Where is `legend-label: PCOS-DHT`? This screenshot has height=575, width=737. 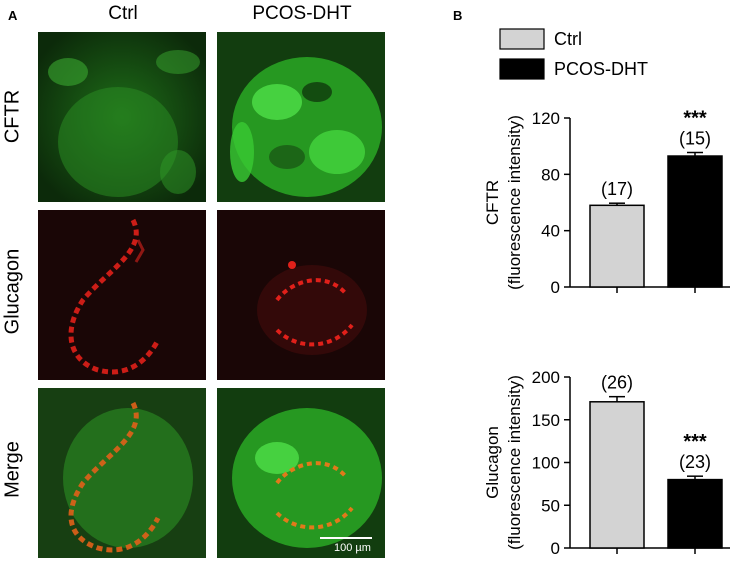 legend-label: PCOS-DHT is located at coordinates (601, 69).